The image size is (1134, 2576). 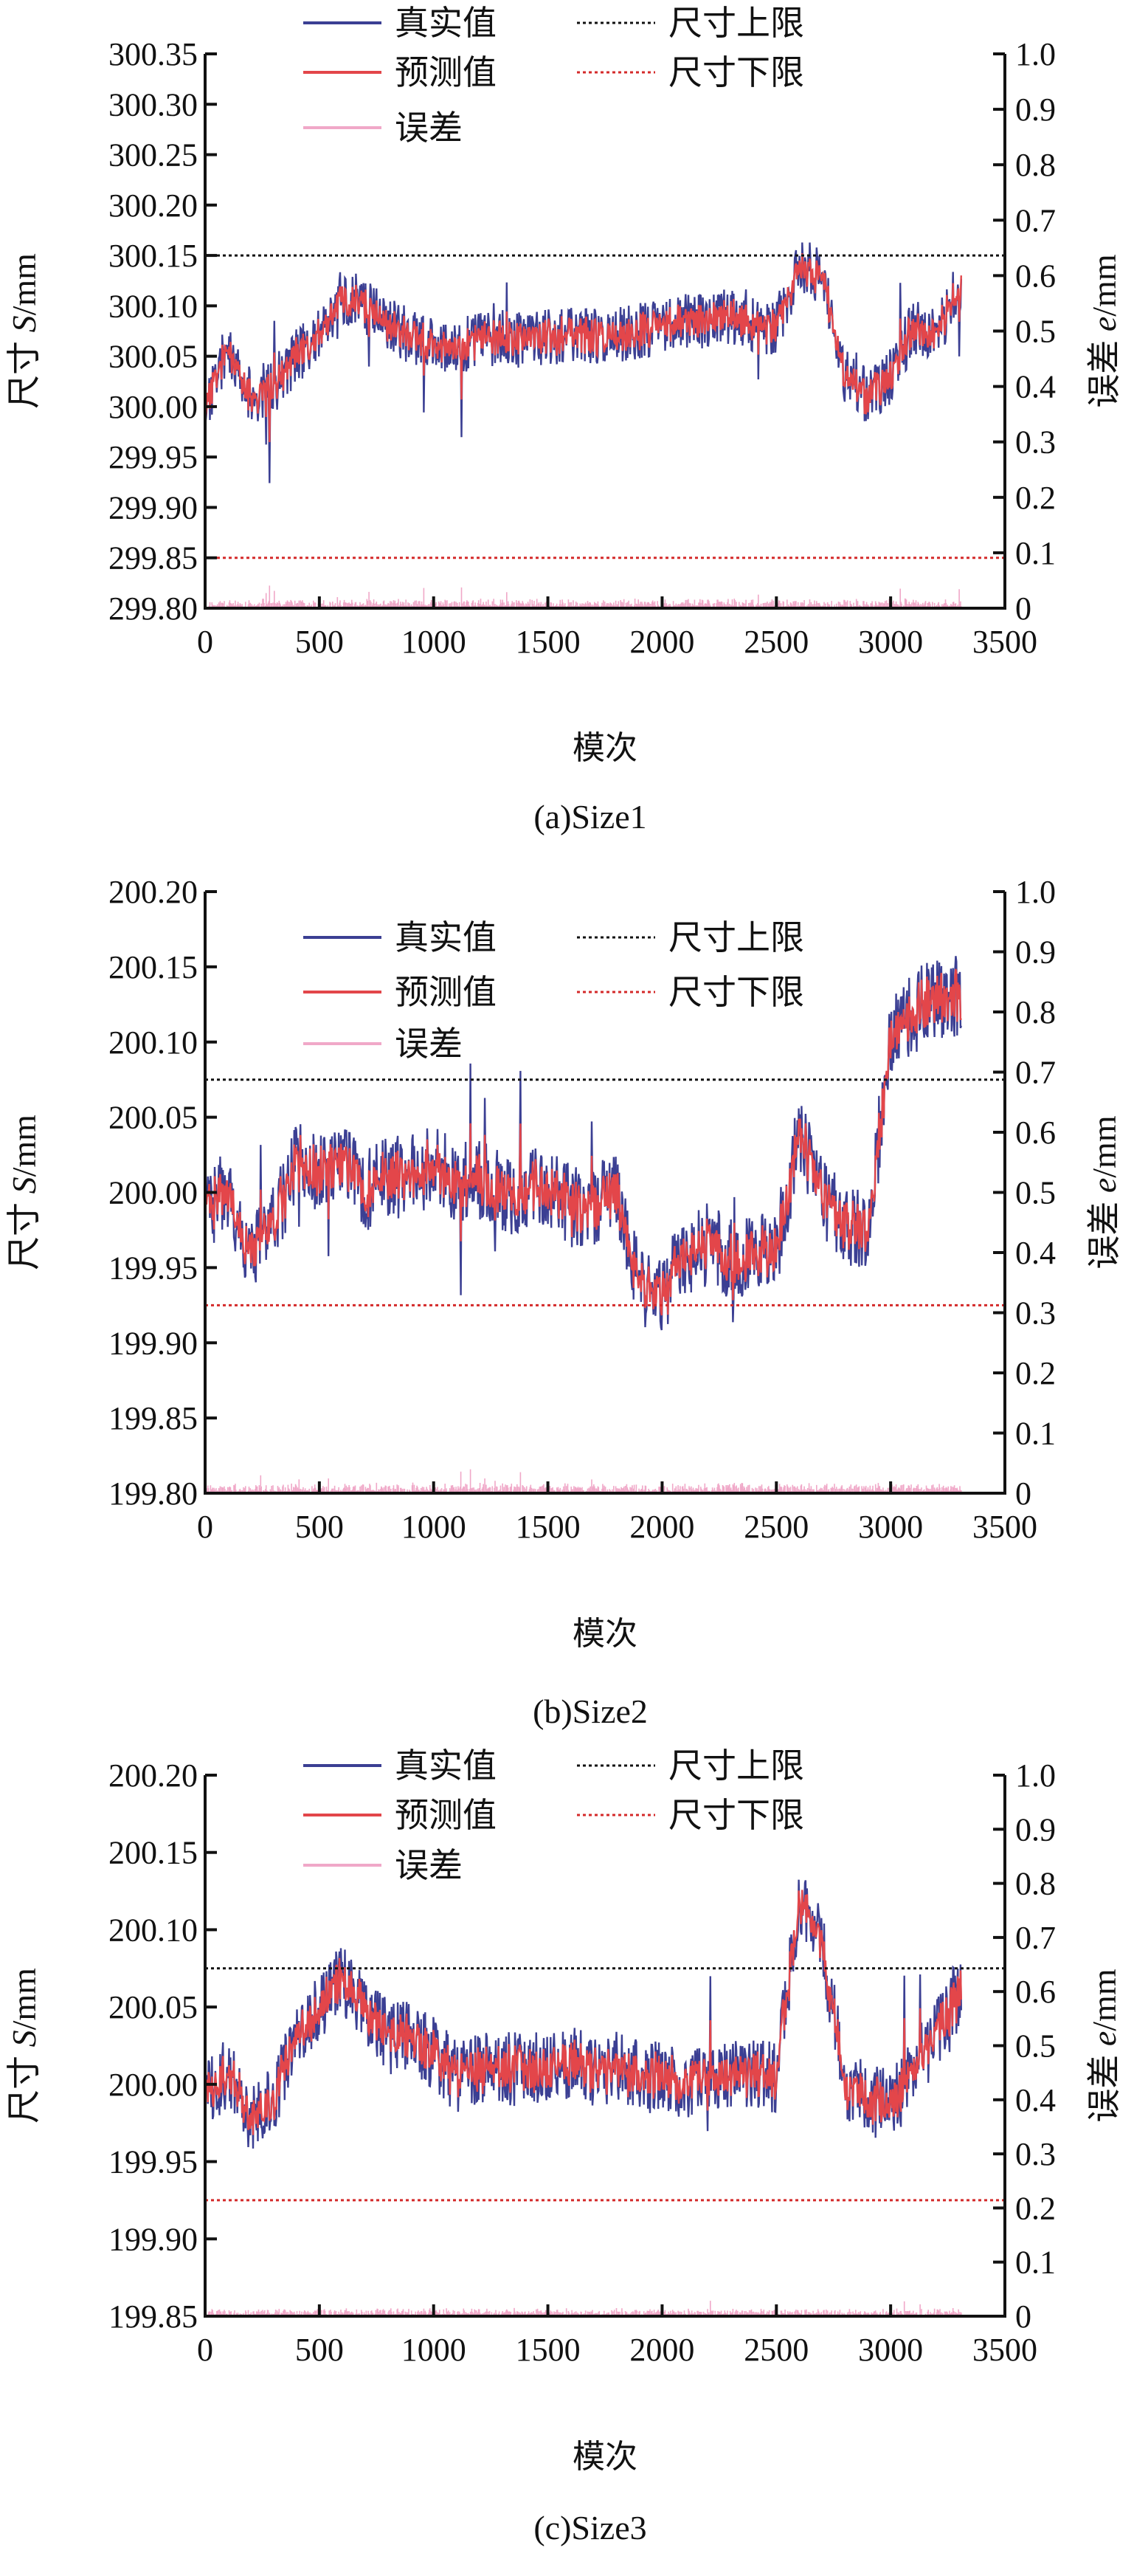 I want to click on x-tick-label: 2000, so click(x=661, y=1527).